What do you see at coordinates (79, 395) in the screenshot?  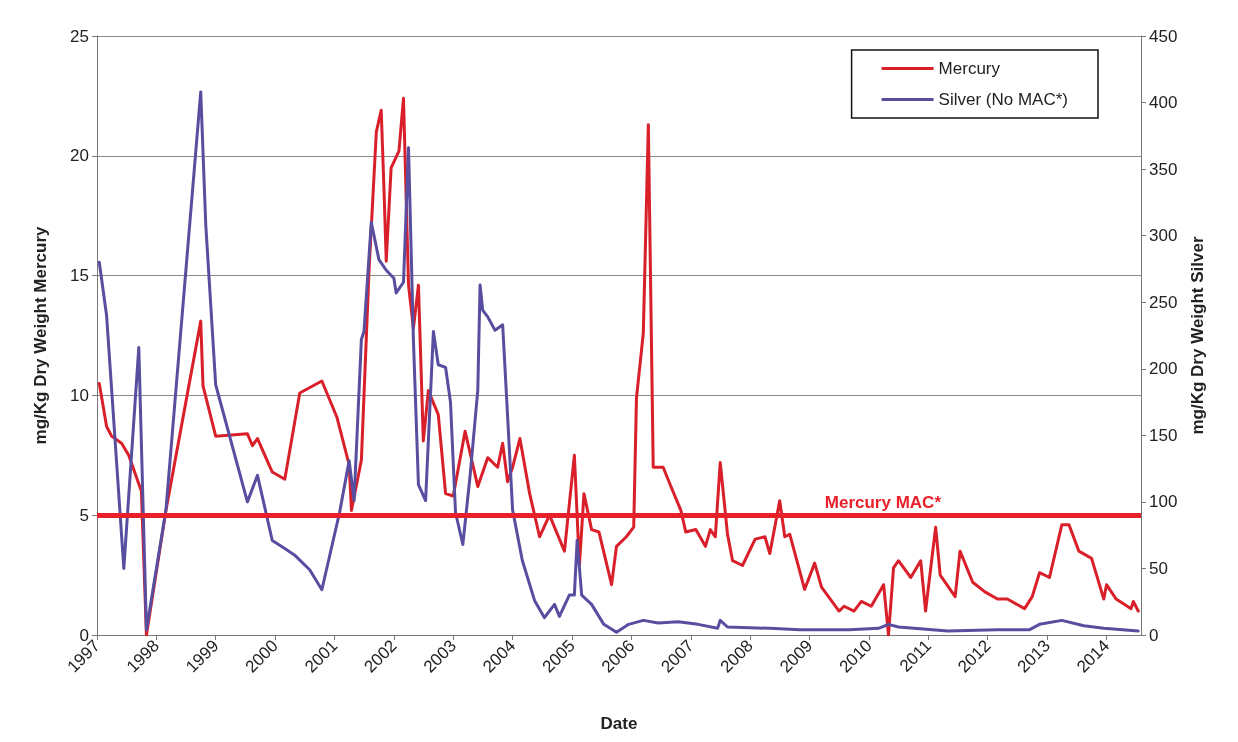 I see `y-tick-label: 10` at bounding box center [79, 395].